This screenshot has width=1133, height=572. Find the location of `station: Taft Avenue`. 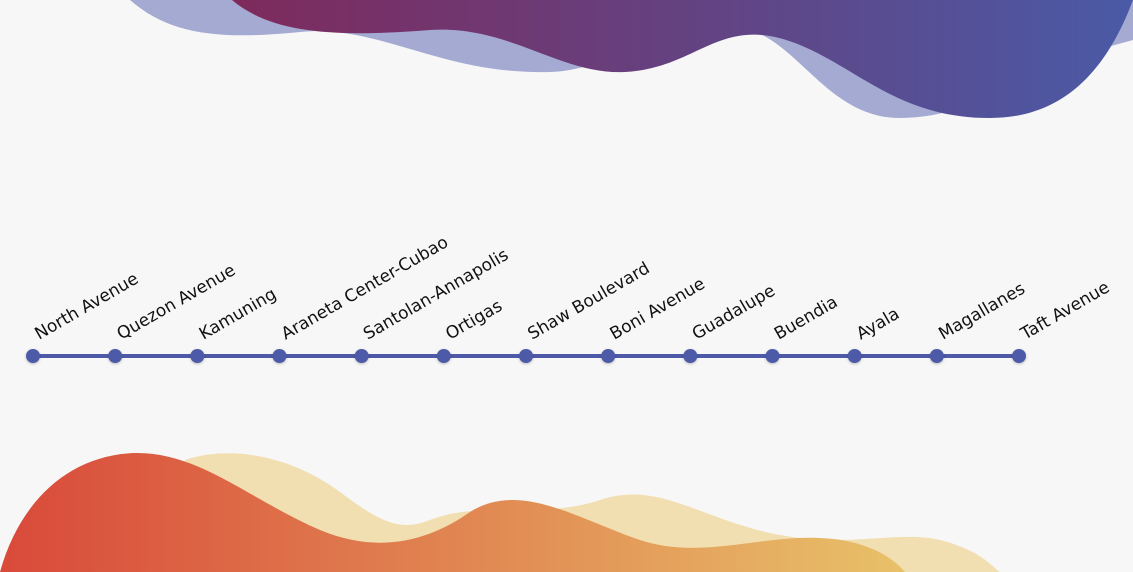

station: Taft Avenue is located at coordinates (1062, 320).